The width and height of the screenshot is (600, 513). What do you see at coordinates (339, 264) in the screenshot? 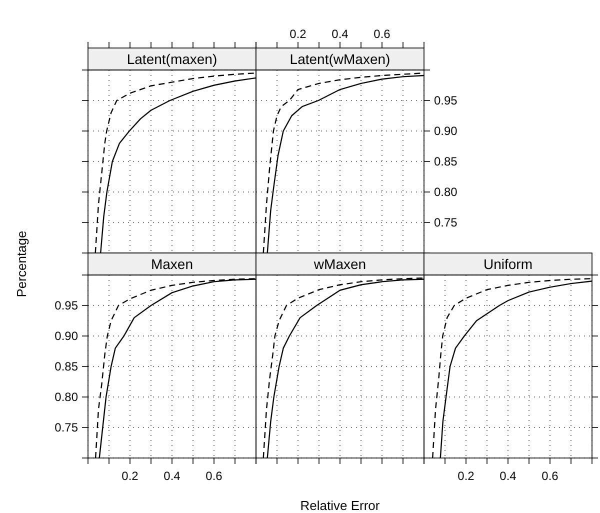
I see `chart-title: wMaxen` at bounding box center [339, 264].